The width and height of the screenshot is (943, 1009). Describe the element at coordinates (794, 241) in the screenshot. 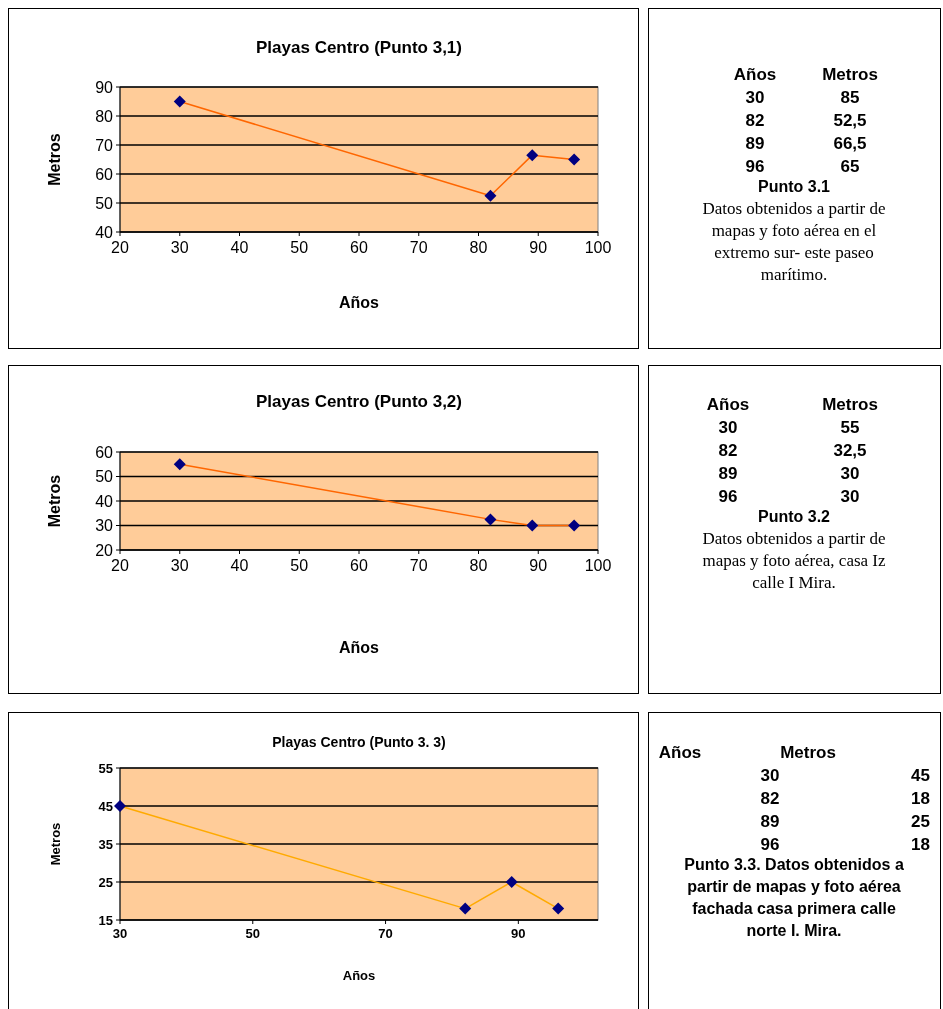

I see `text: Datos obtenidos a partir de mapas y foto aérea en el extremo sur- este paseo marítimo.` at that location.